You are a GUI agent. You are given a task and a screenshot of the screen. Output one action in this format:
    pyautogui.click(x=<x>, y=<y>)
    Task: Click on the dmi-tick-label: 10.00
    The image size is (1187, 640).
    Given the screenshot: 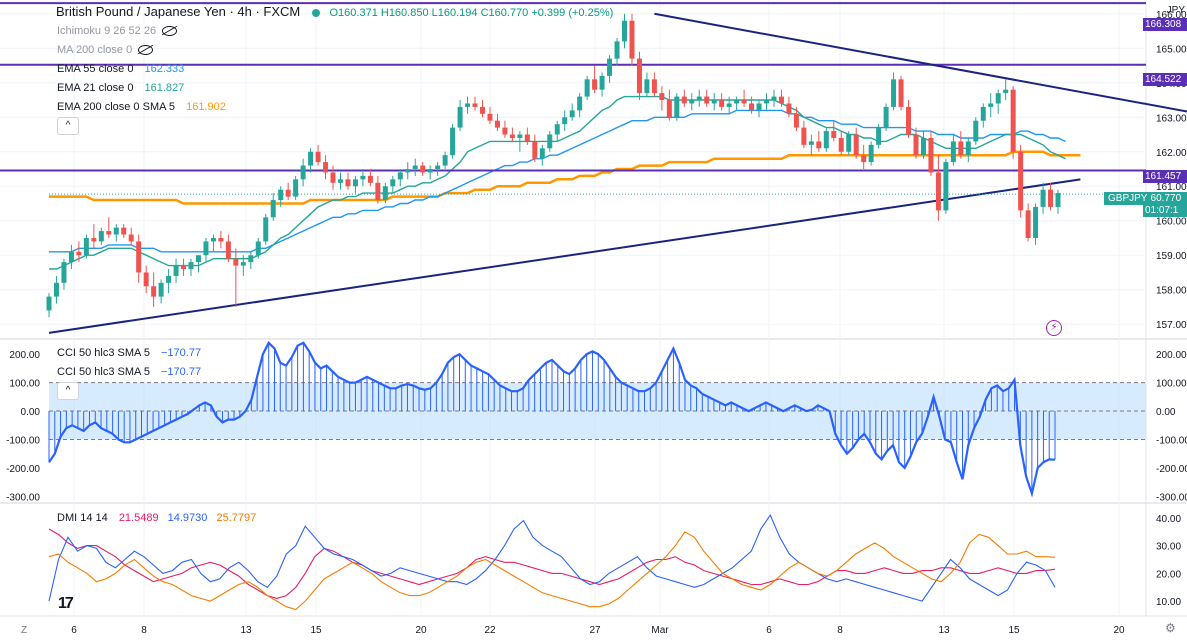 What is the action you would take?
    pyautogui.click(x=1168, y=602)
    